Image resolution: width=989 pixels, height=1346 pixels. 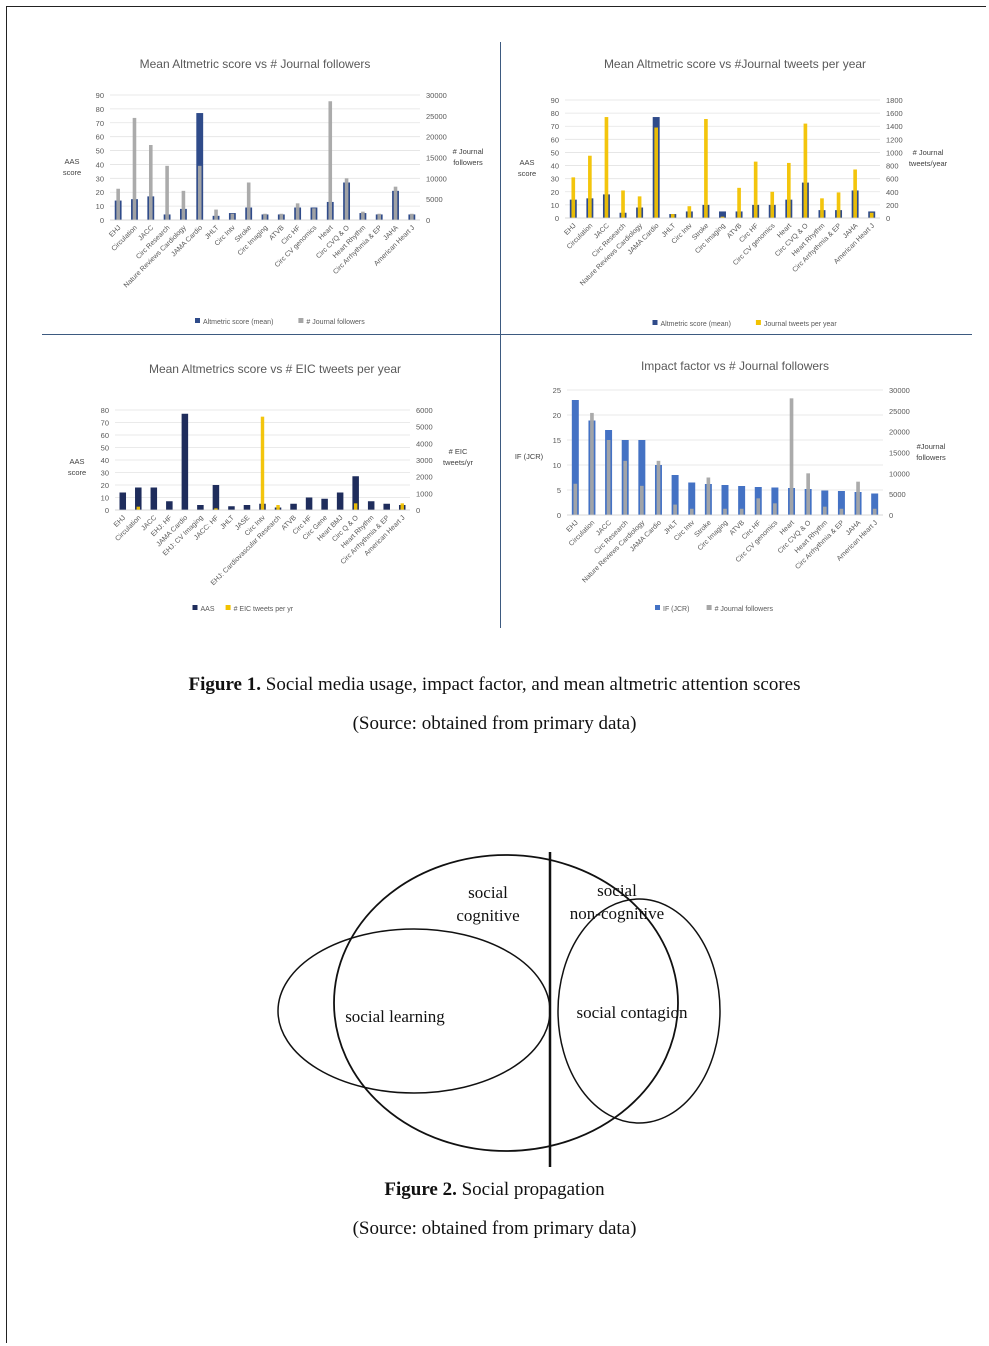 What do you see at coordinates (105, 498) in the screenshot?
I see `y-tick-label: 10` at bounding box center [105, 498].